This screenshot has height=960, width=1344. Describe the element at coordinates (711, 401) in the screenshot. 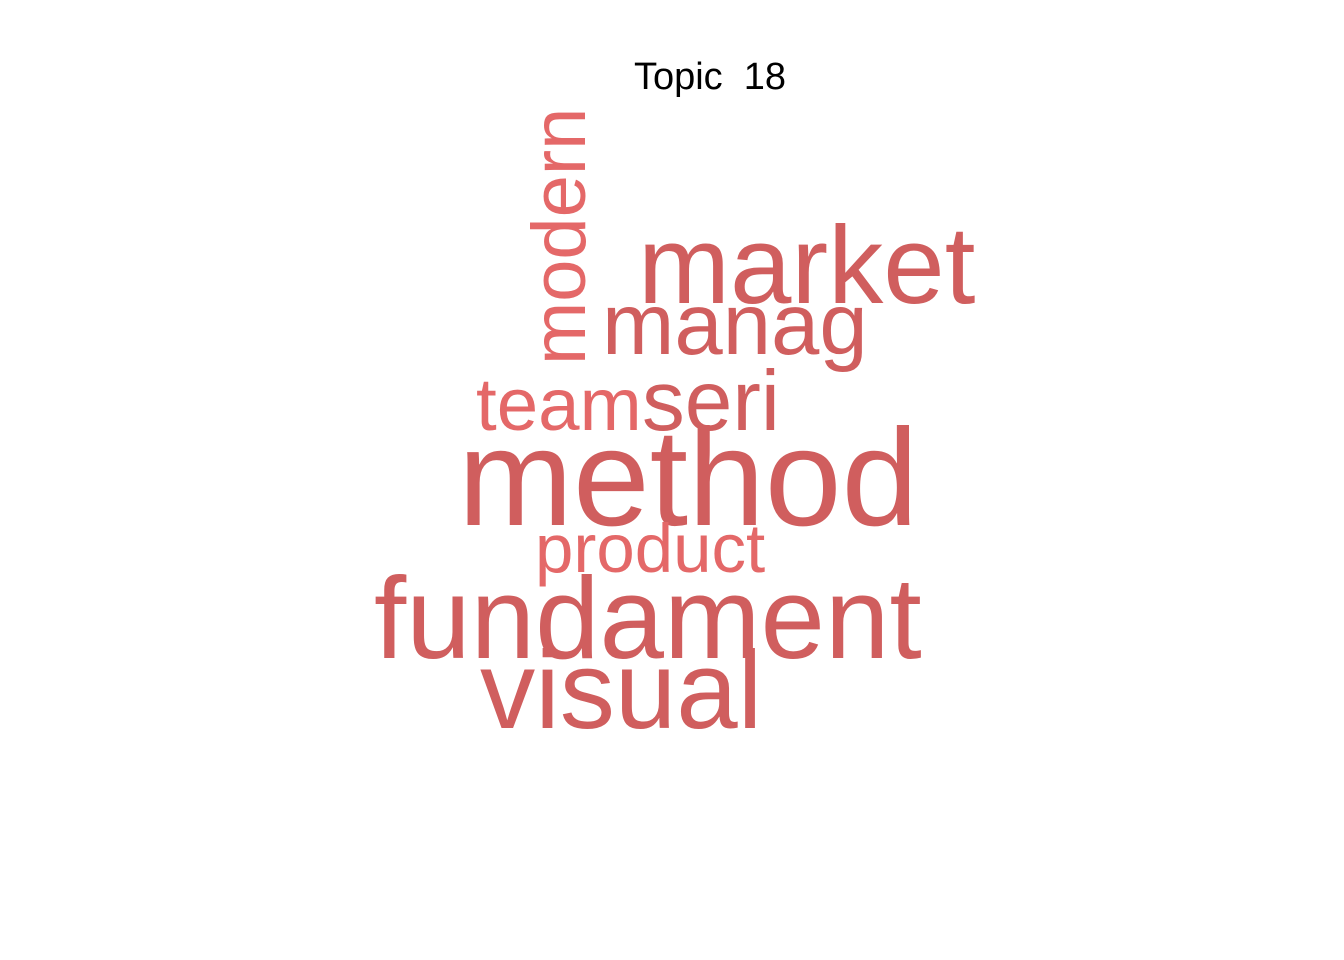

I see `word-seri: seri` at that location.